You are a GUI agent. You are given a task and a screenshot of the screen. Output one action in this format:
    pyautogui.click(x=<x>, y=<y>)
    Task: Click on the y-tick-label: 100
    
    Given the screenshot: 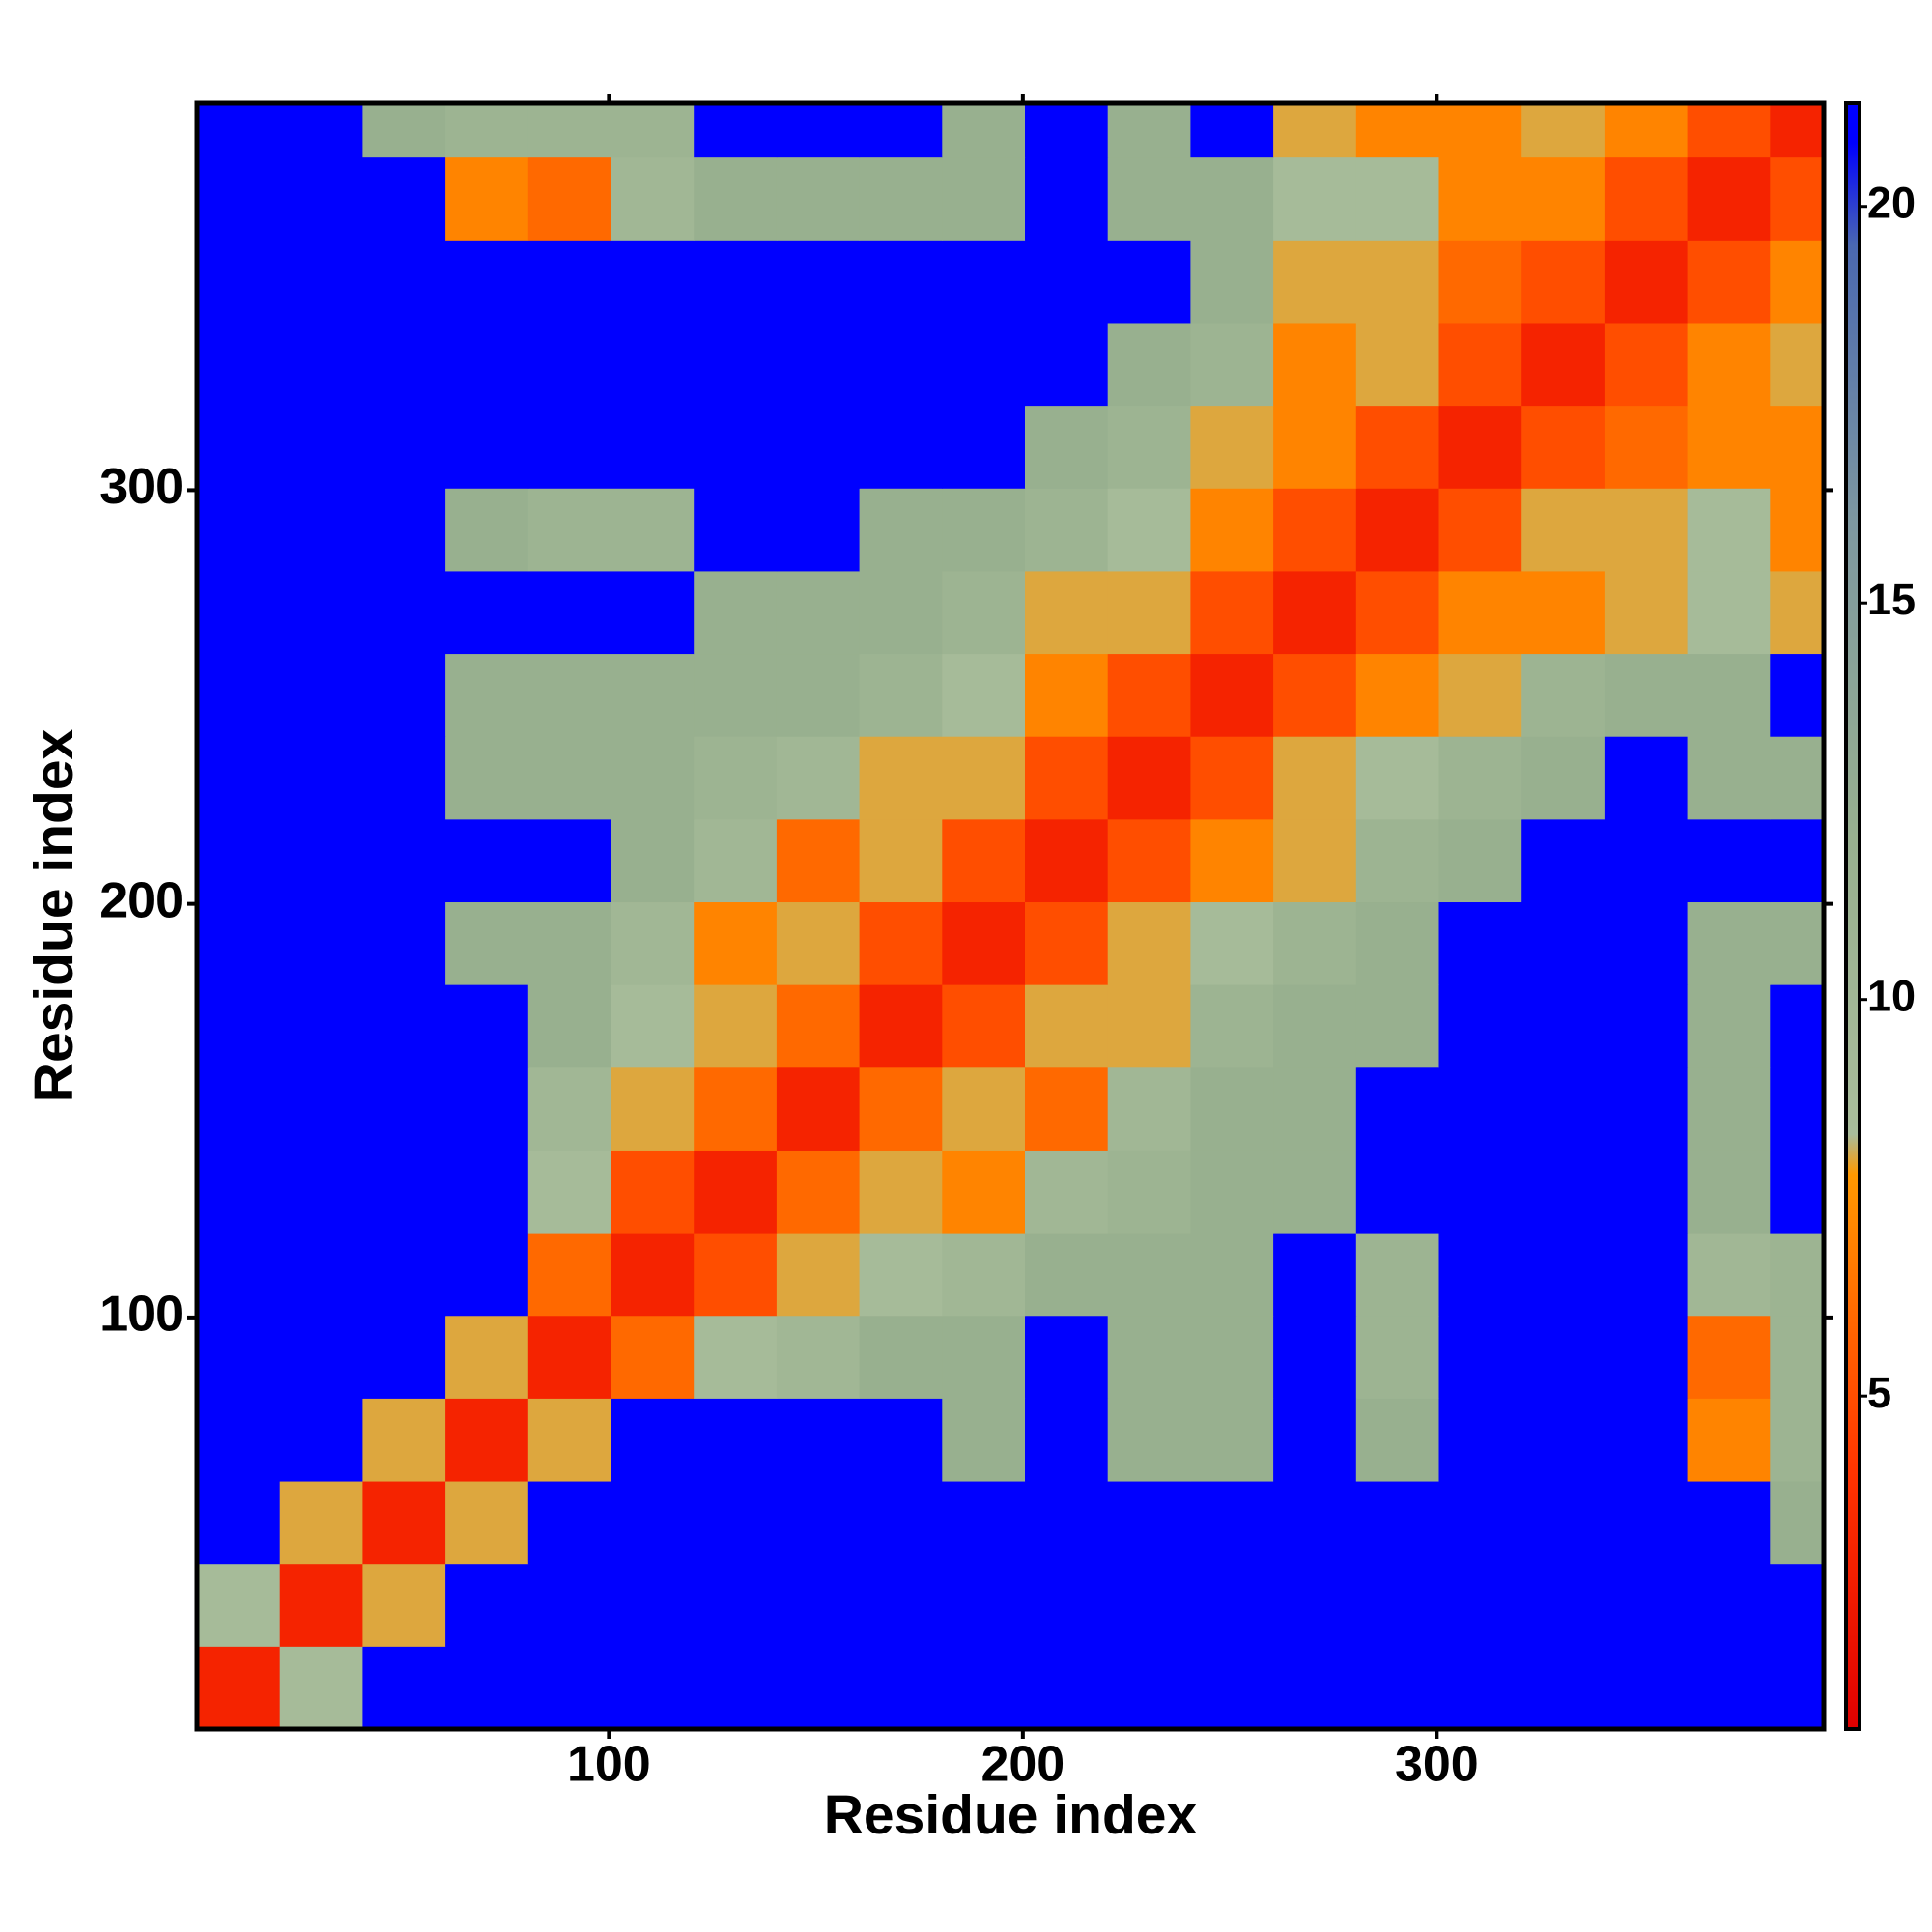 What is the action you would take?
    pyautogui.click(x=141, y=1315)
    